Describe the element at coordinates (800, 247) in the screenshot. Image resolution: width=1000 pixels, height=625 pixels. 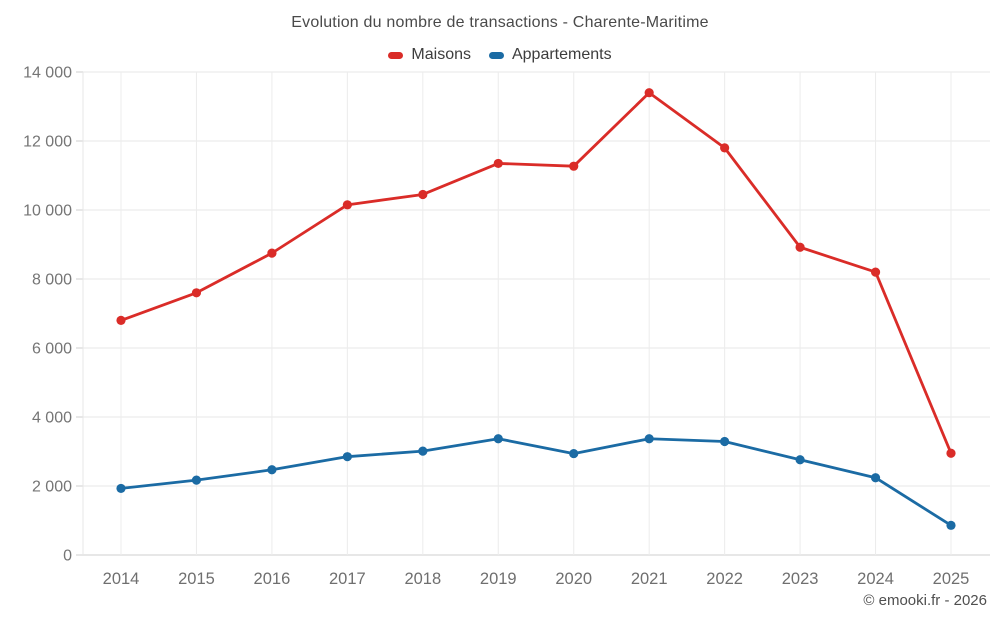
I see `data-point-maisons-2023` at that location.